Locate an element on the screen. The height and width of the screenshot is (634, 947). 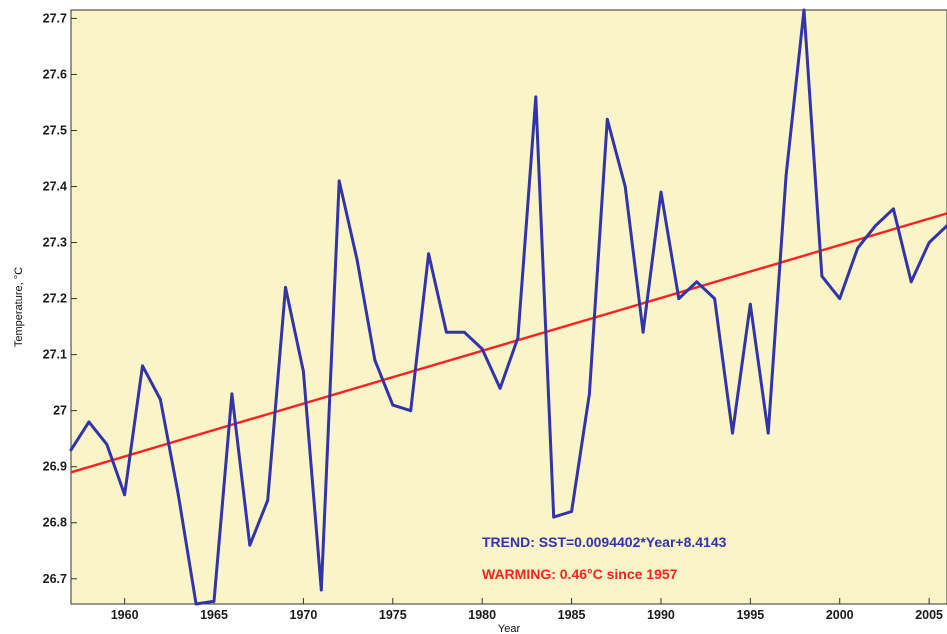
x-tick-label: 1975 is located at coordinates (393, 615).